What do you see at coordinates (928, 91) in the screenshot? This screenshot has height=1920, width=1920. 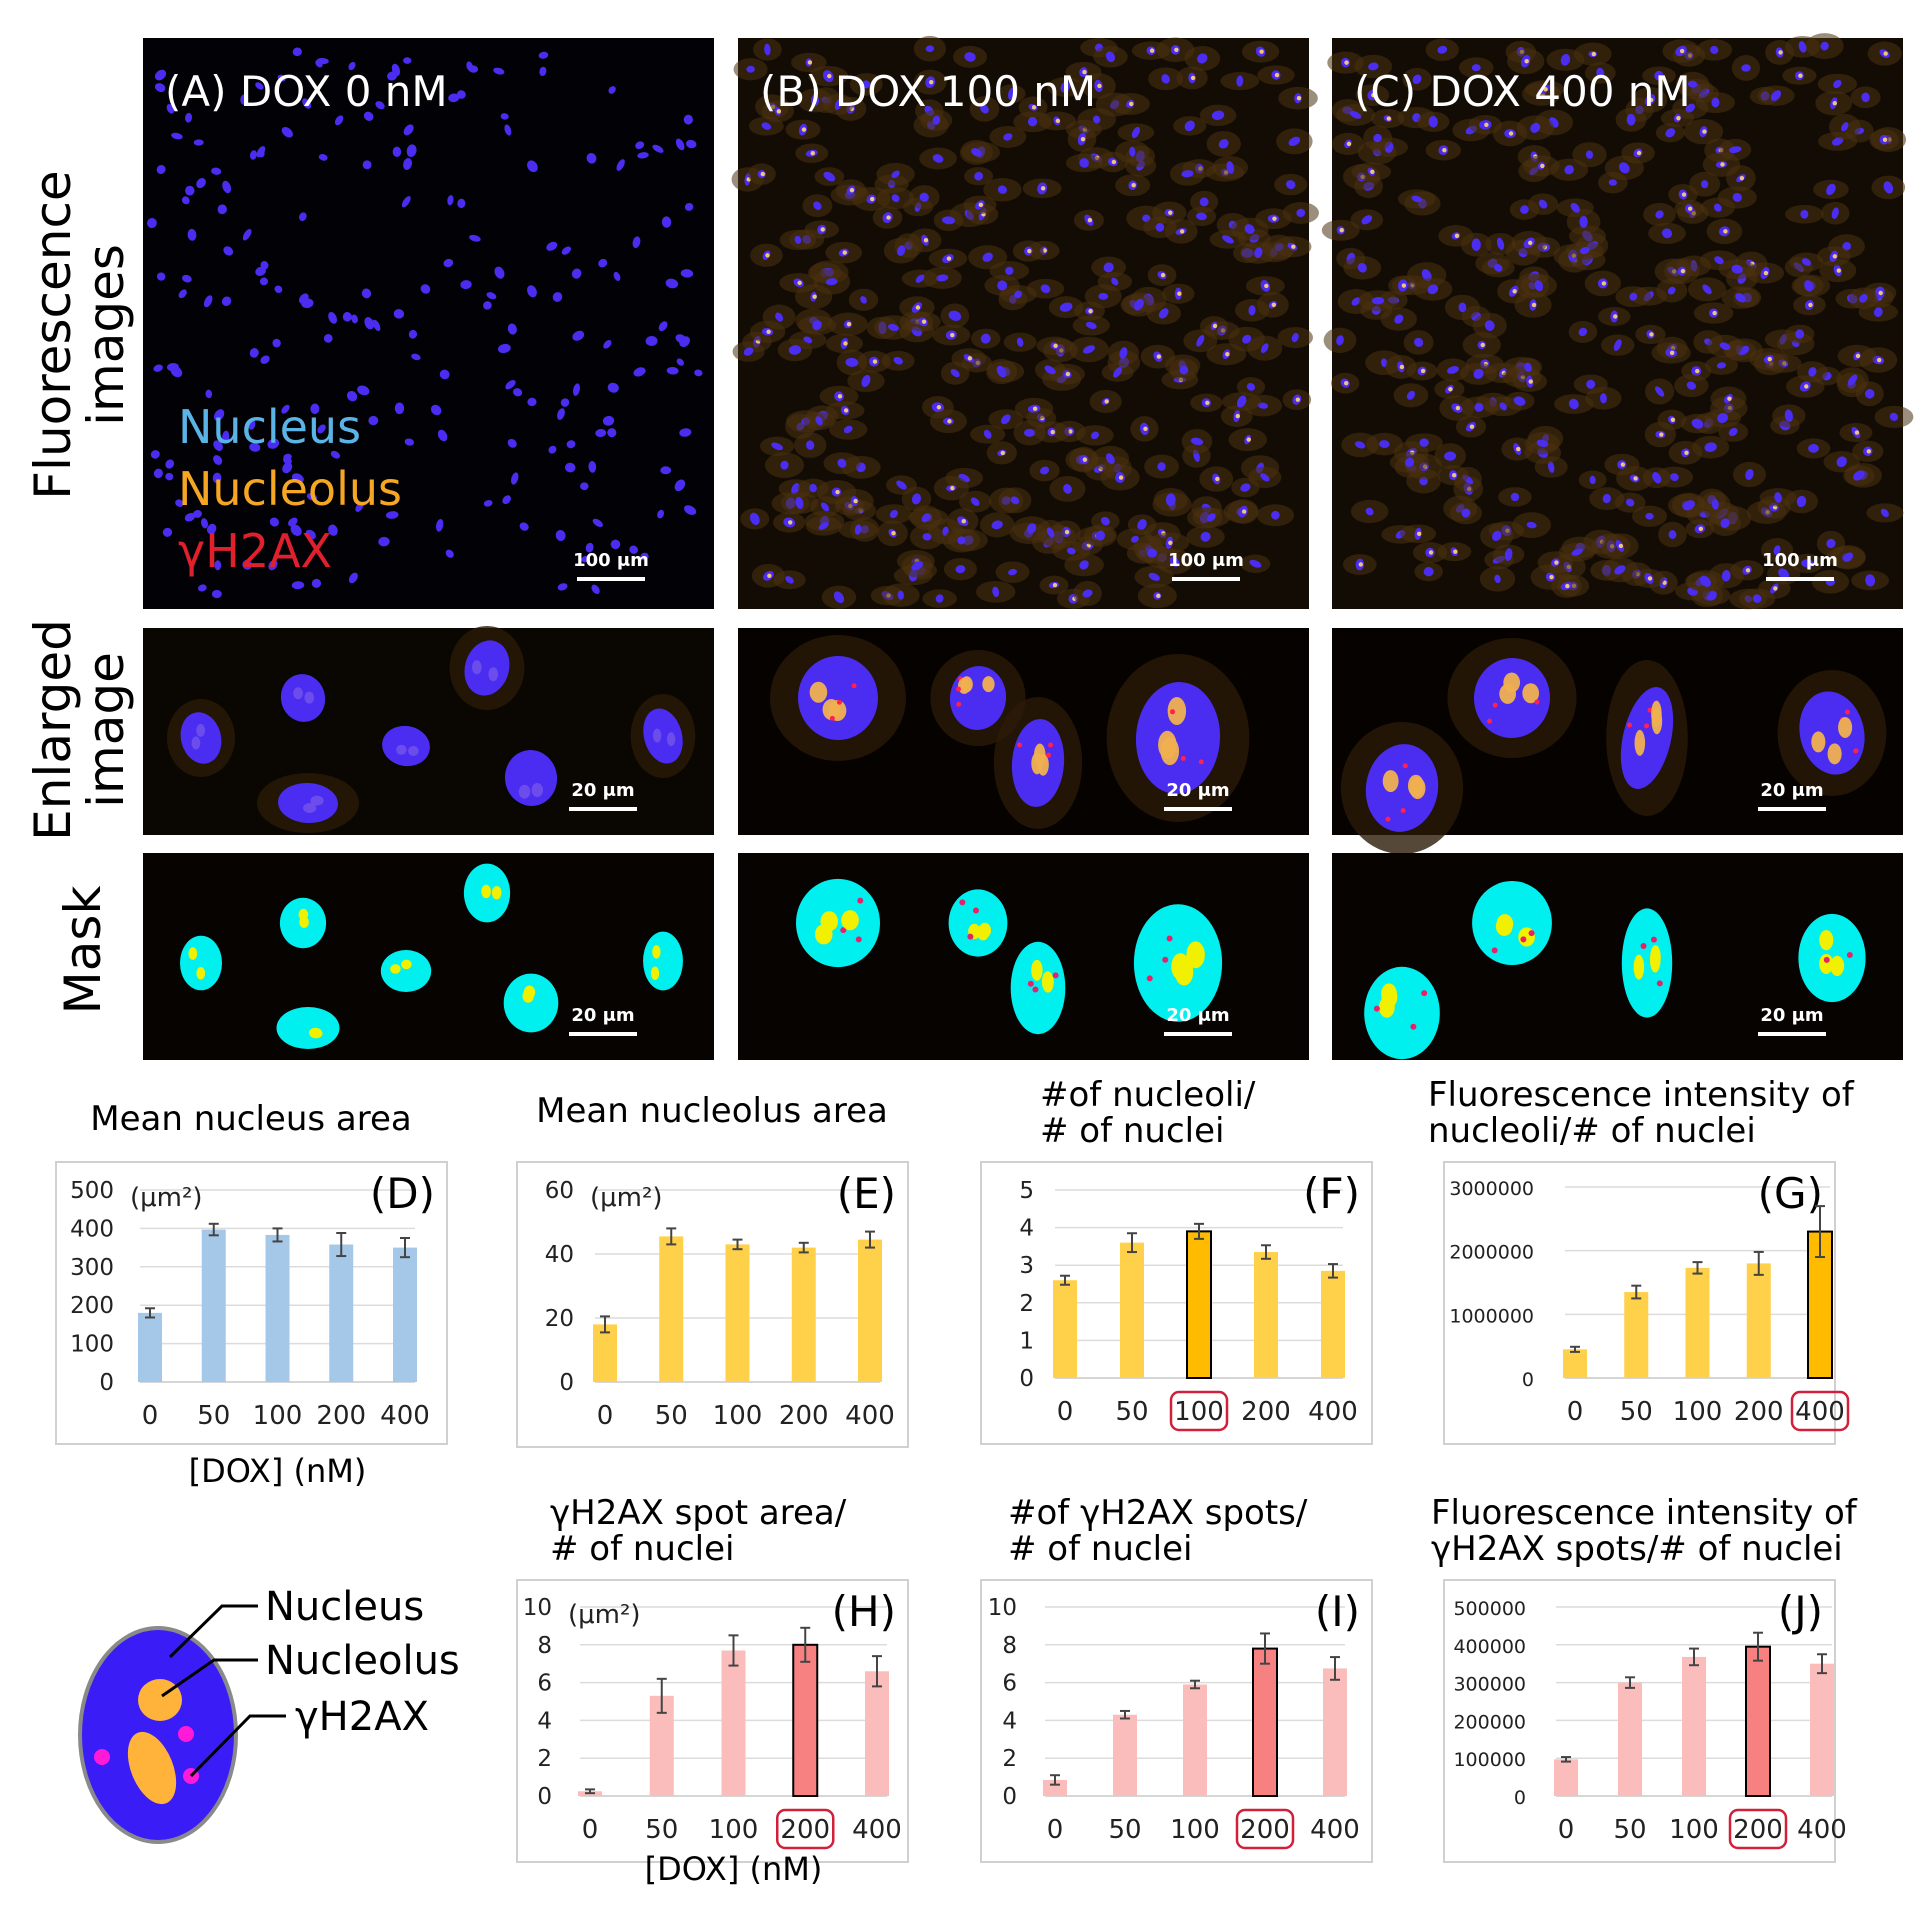 I see `panel-label-b: (B) DOX 100 nM` at bounding box center [928, 91].